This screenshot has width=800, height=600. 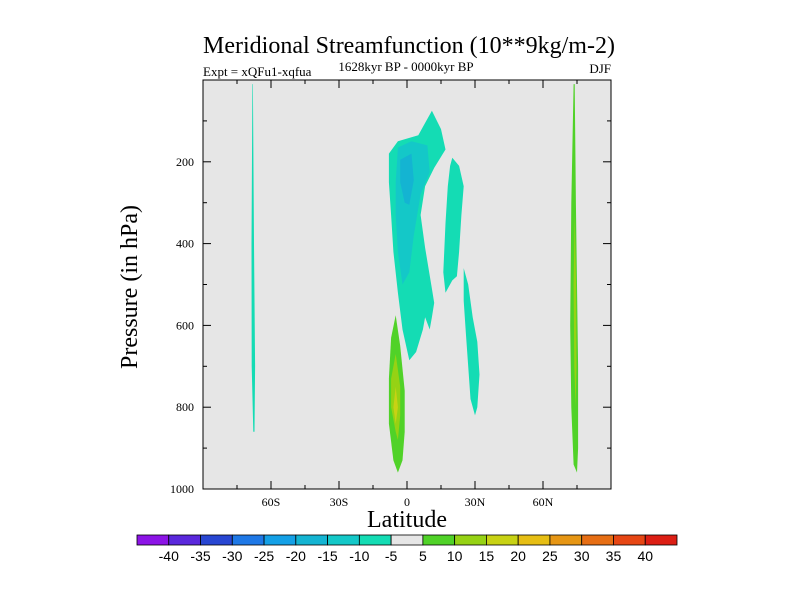 What do you see at coordinates (453, 225) in the screenshot?
I see `contour-region-nh-subtropical-cell` at bounding box center [453, 225].